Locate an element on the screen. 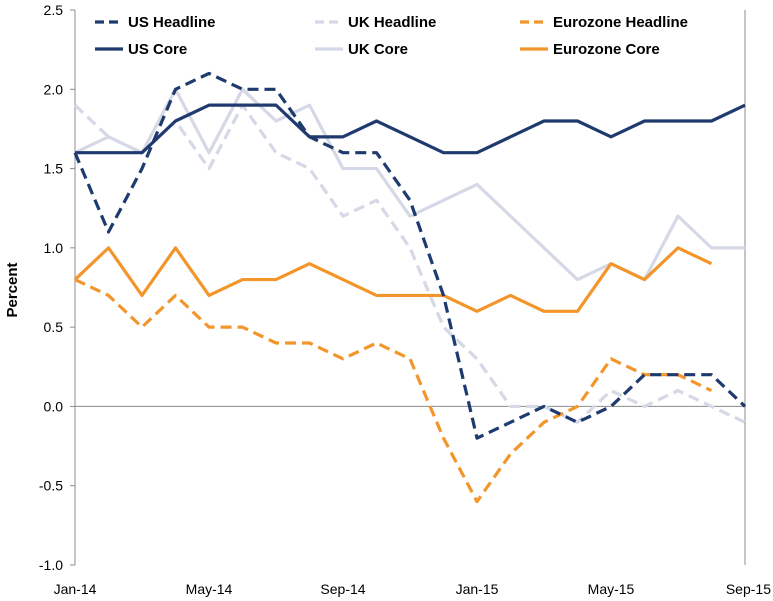 Image resolution: width=773 pixels, height=601 pixels. y-tick-label: 1.5 is located at coordinates (54, 169).